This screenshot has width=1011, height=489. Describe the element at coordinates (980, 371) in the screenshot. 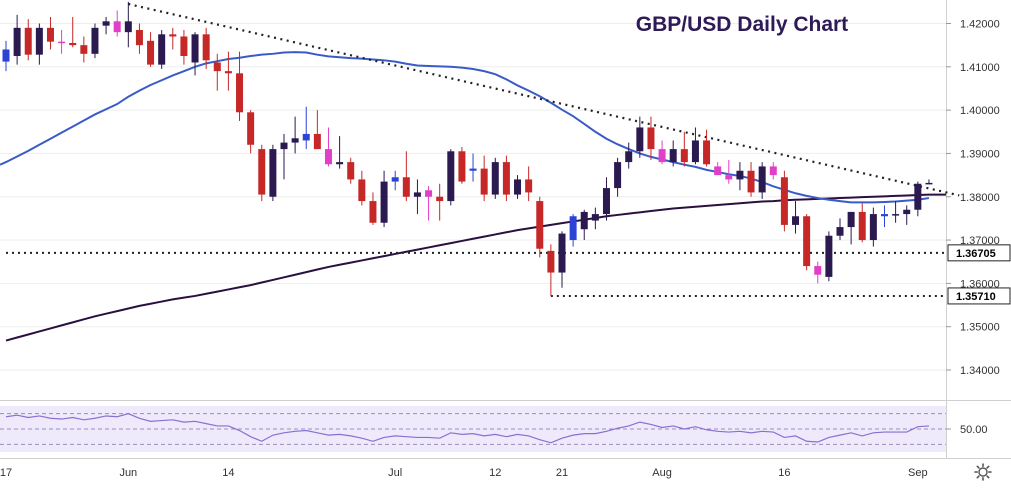

I see `y-tick-label: 1.34000` at that location.